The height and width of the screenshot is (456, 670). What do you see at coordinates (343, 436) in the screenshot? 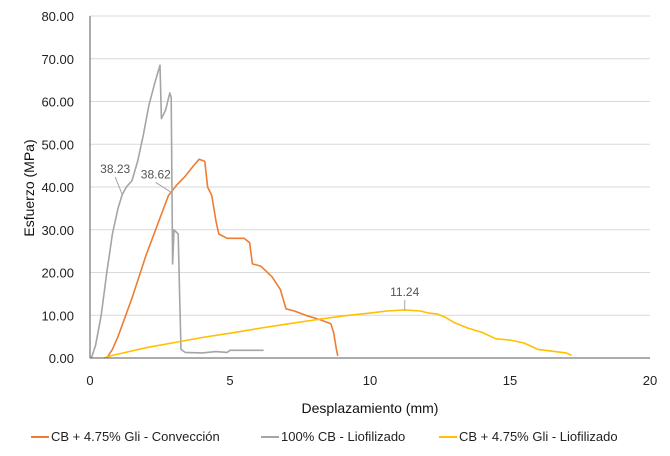
I see `legend-label: 100% CB - Liofilizado` at bounding box center [343, 436].